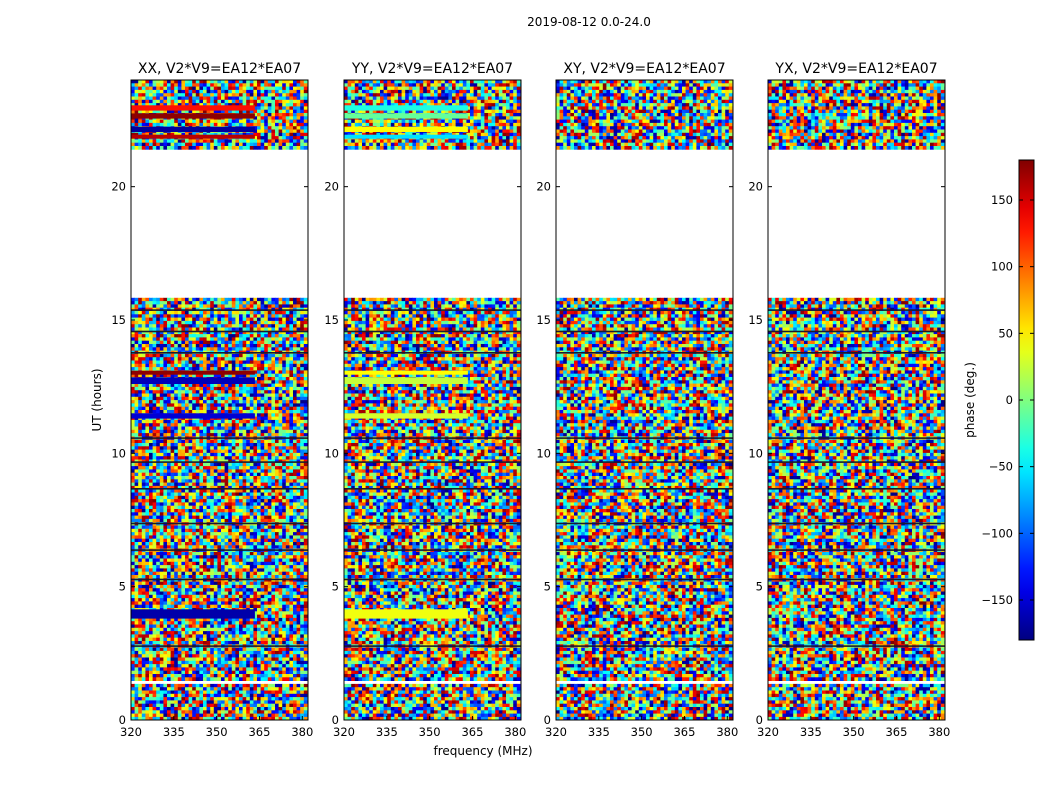 Image resolution: width=1050 pixels, height=800 pixels. I want to click on panel-title: XX, V2*V9=EA12*EA07, so click(219, 69).